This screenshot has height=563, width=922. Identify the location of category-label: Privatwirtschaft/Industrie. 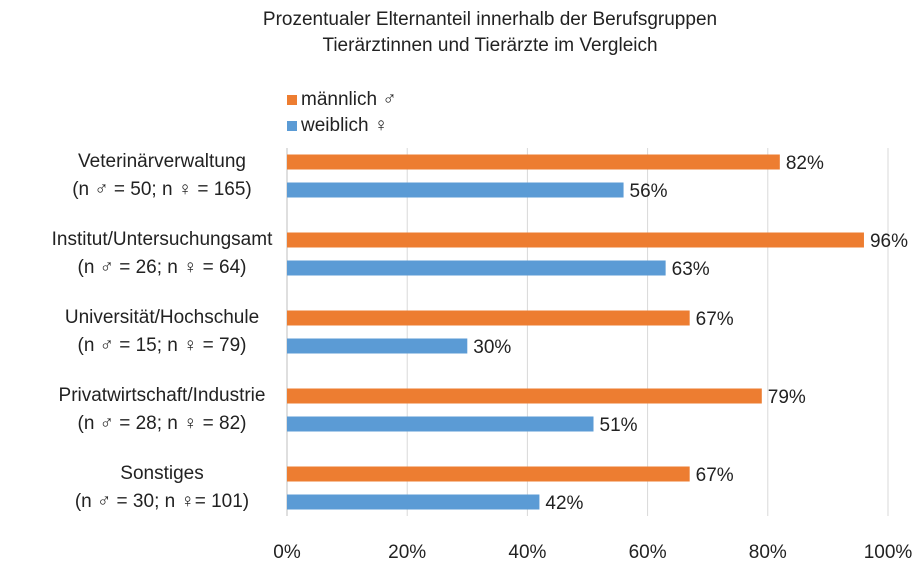
(162, 395).